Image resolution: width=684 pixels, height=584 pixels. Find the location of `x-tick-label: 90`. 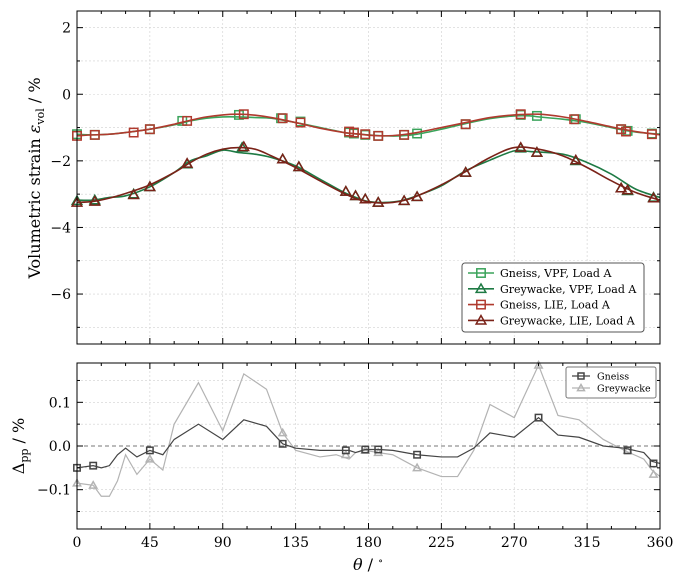

x-tick-label: 90 is located at coordinates (223, 543).